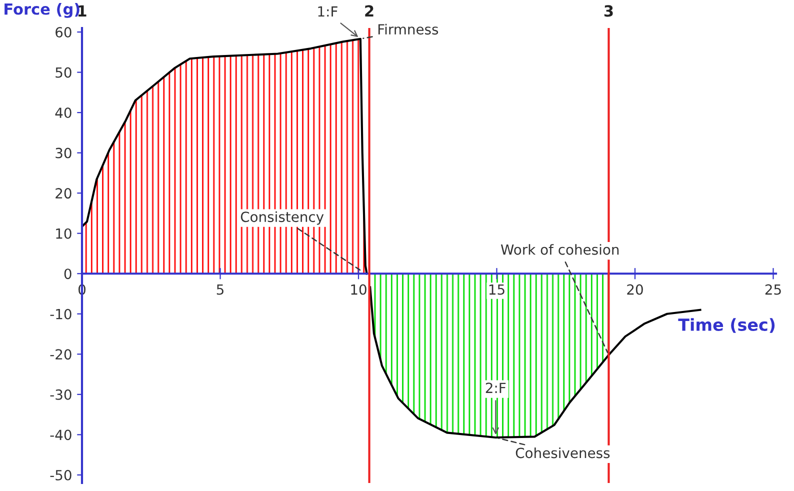 This screenshot has width=794, height=491. I want to click on x-tick-label: 15, so click(496, 289).